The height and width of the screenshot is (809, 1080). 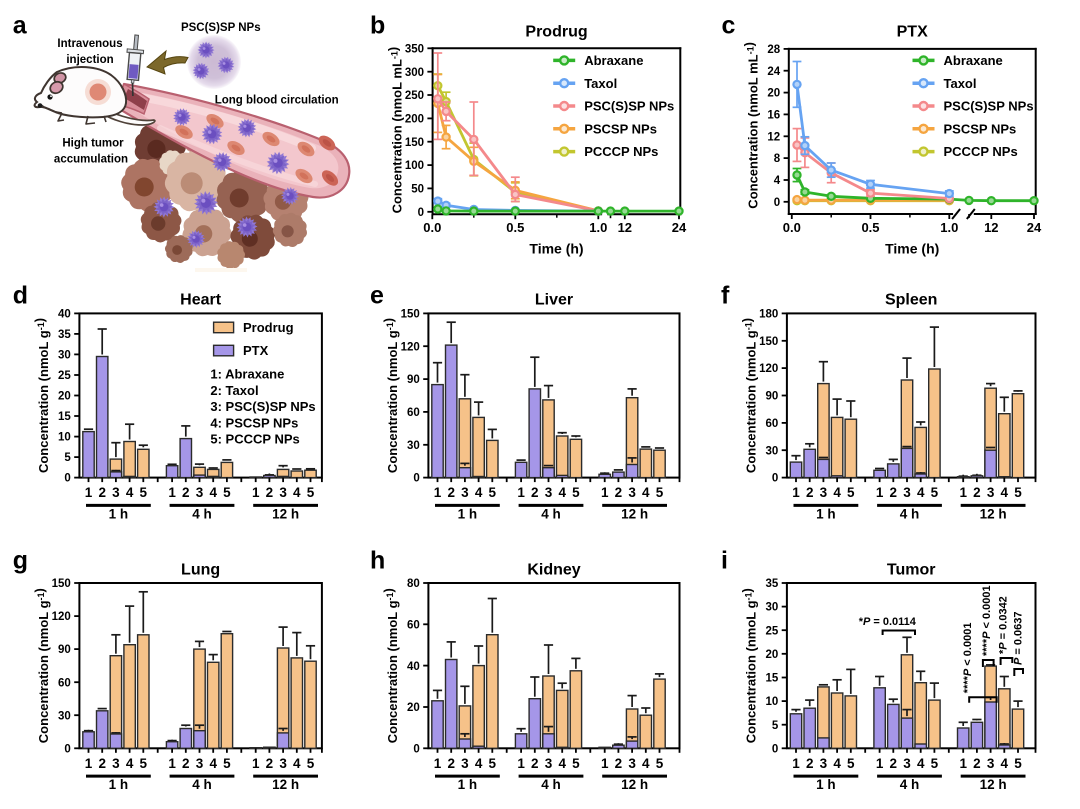 I want to click on svg-text: *P = 0.0342, so click(x=1004, y=625).